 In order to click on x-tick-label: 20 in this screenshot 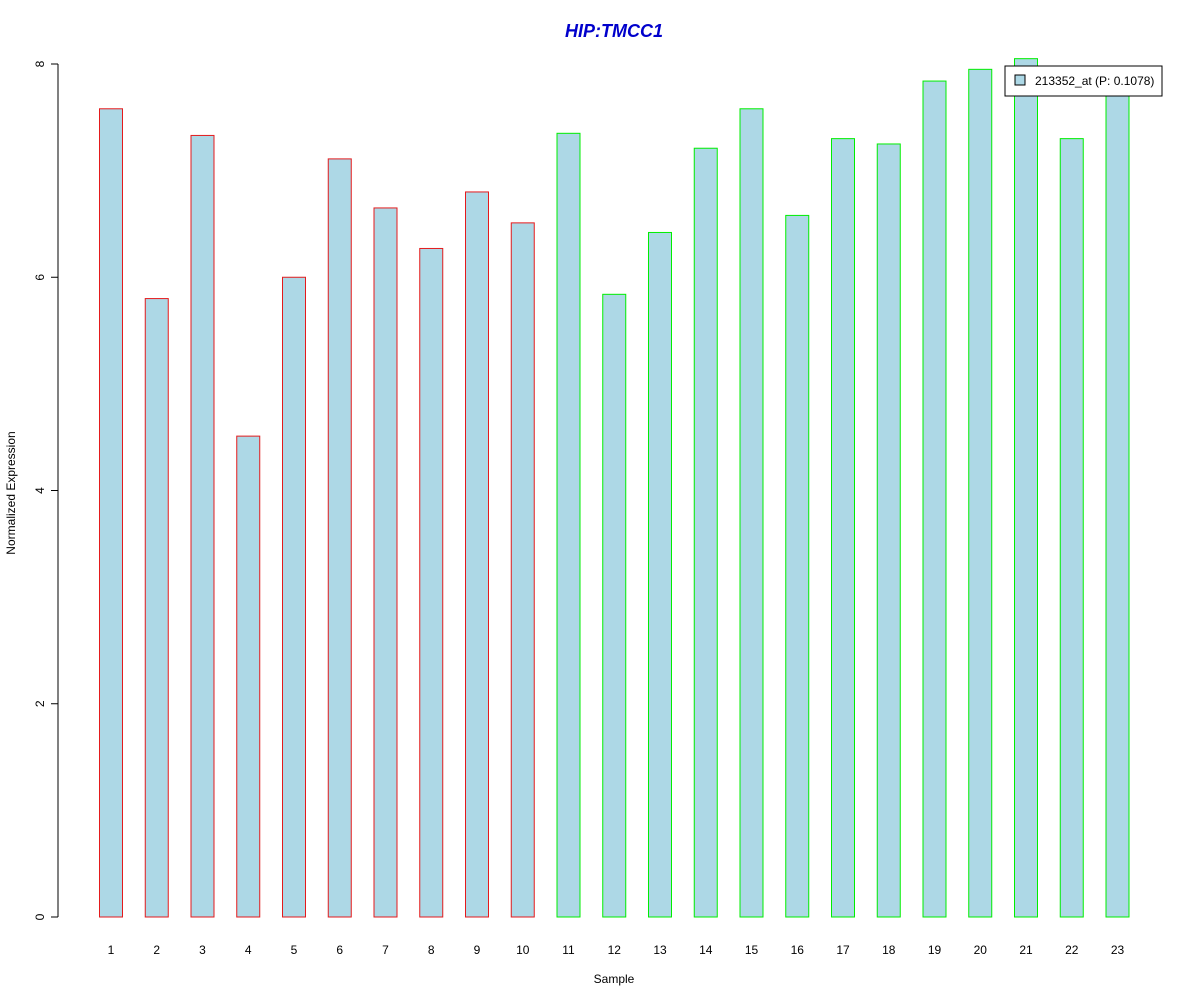, I will do `click(981, 950)`.